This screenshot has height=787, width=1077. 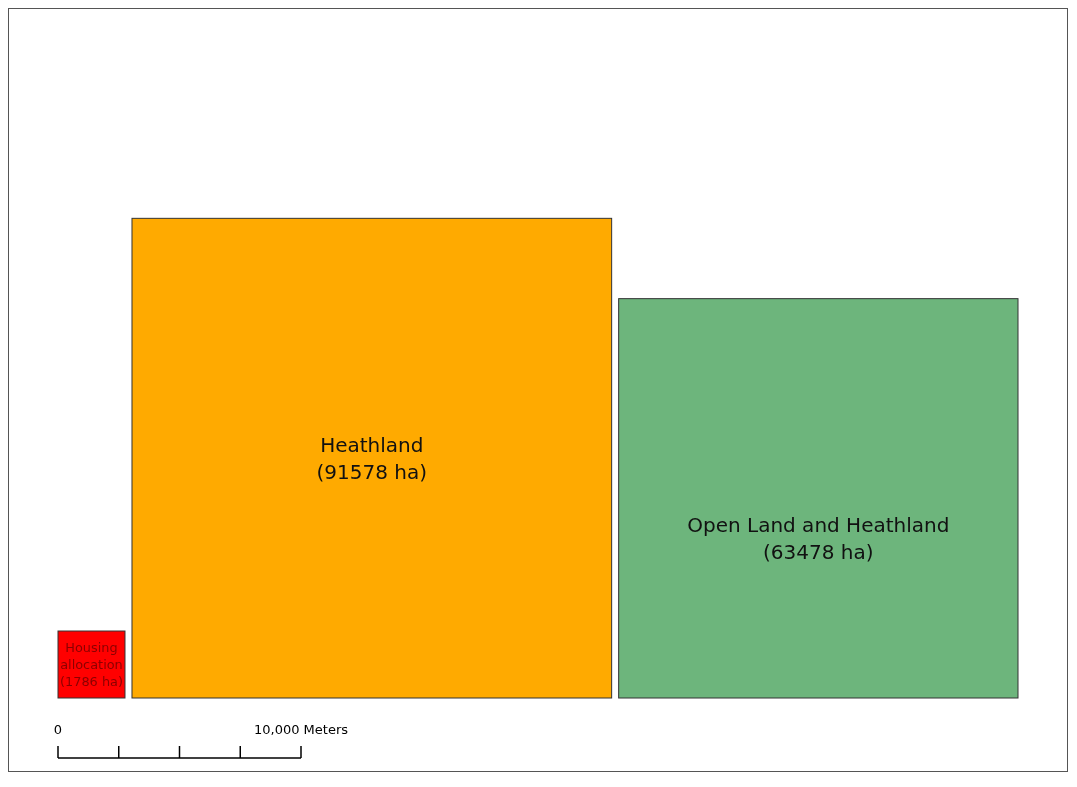 What do you see at coordinates (301, 729) in the screenshot?
I see `text: 10,000 Meters` at bounding box center [301, 729].